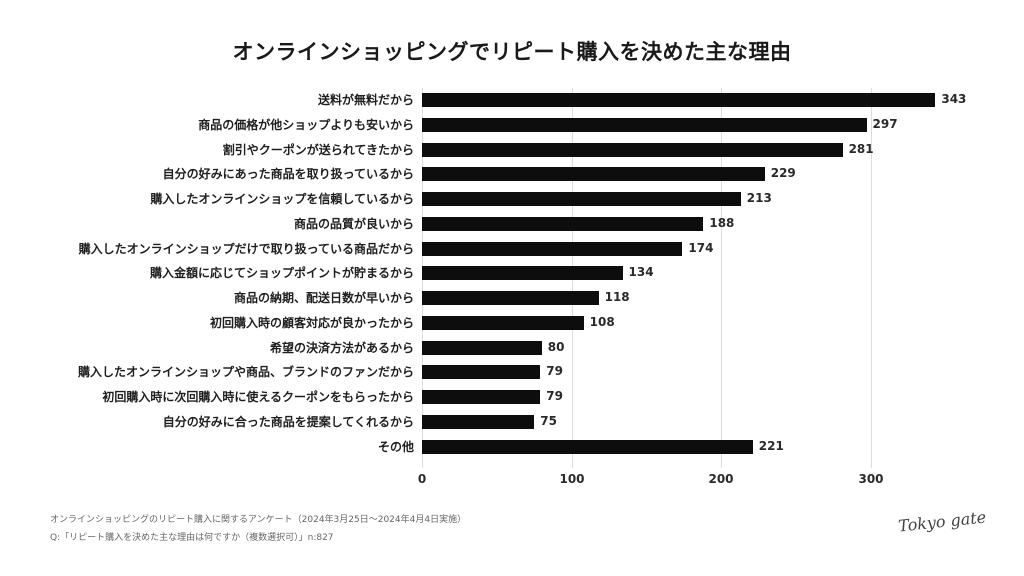 The image size is (1024, 576). What do you see at coordinates (318, 149) in the screenshot?
I see `category-label: 割引やクーポンが送られてきたから` at bounding box center [318, 149].